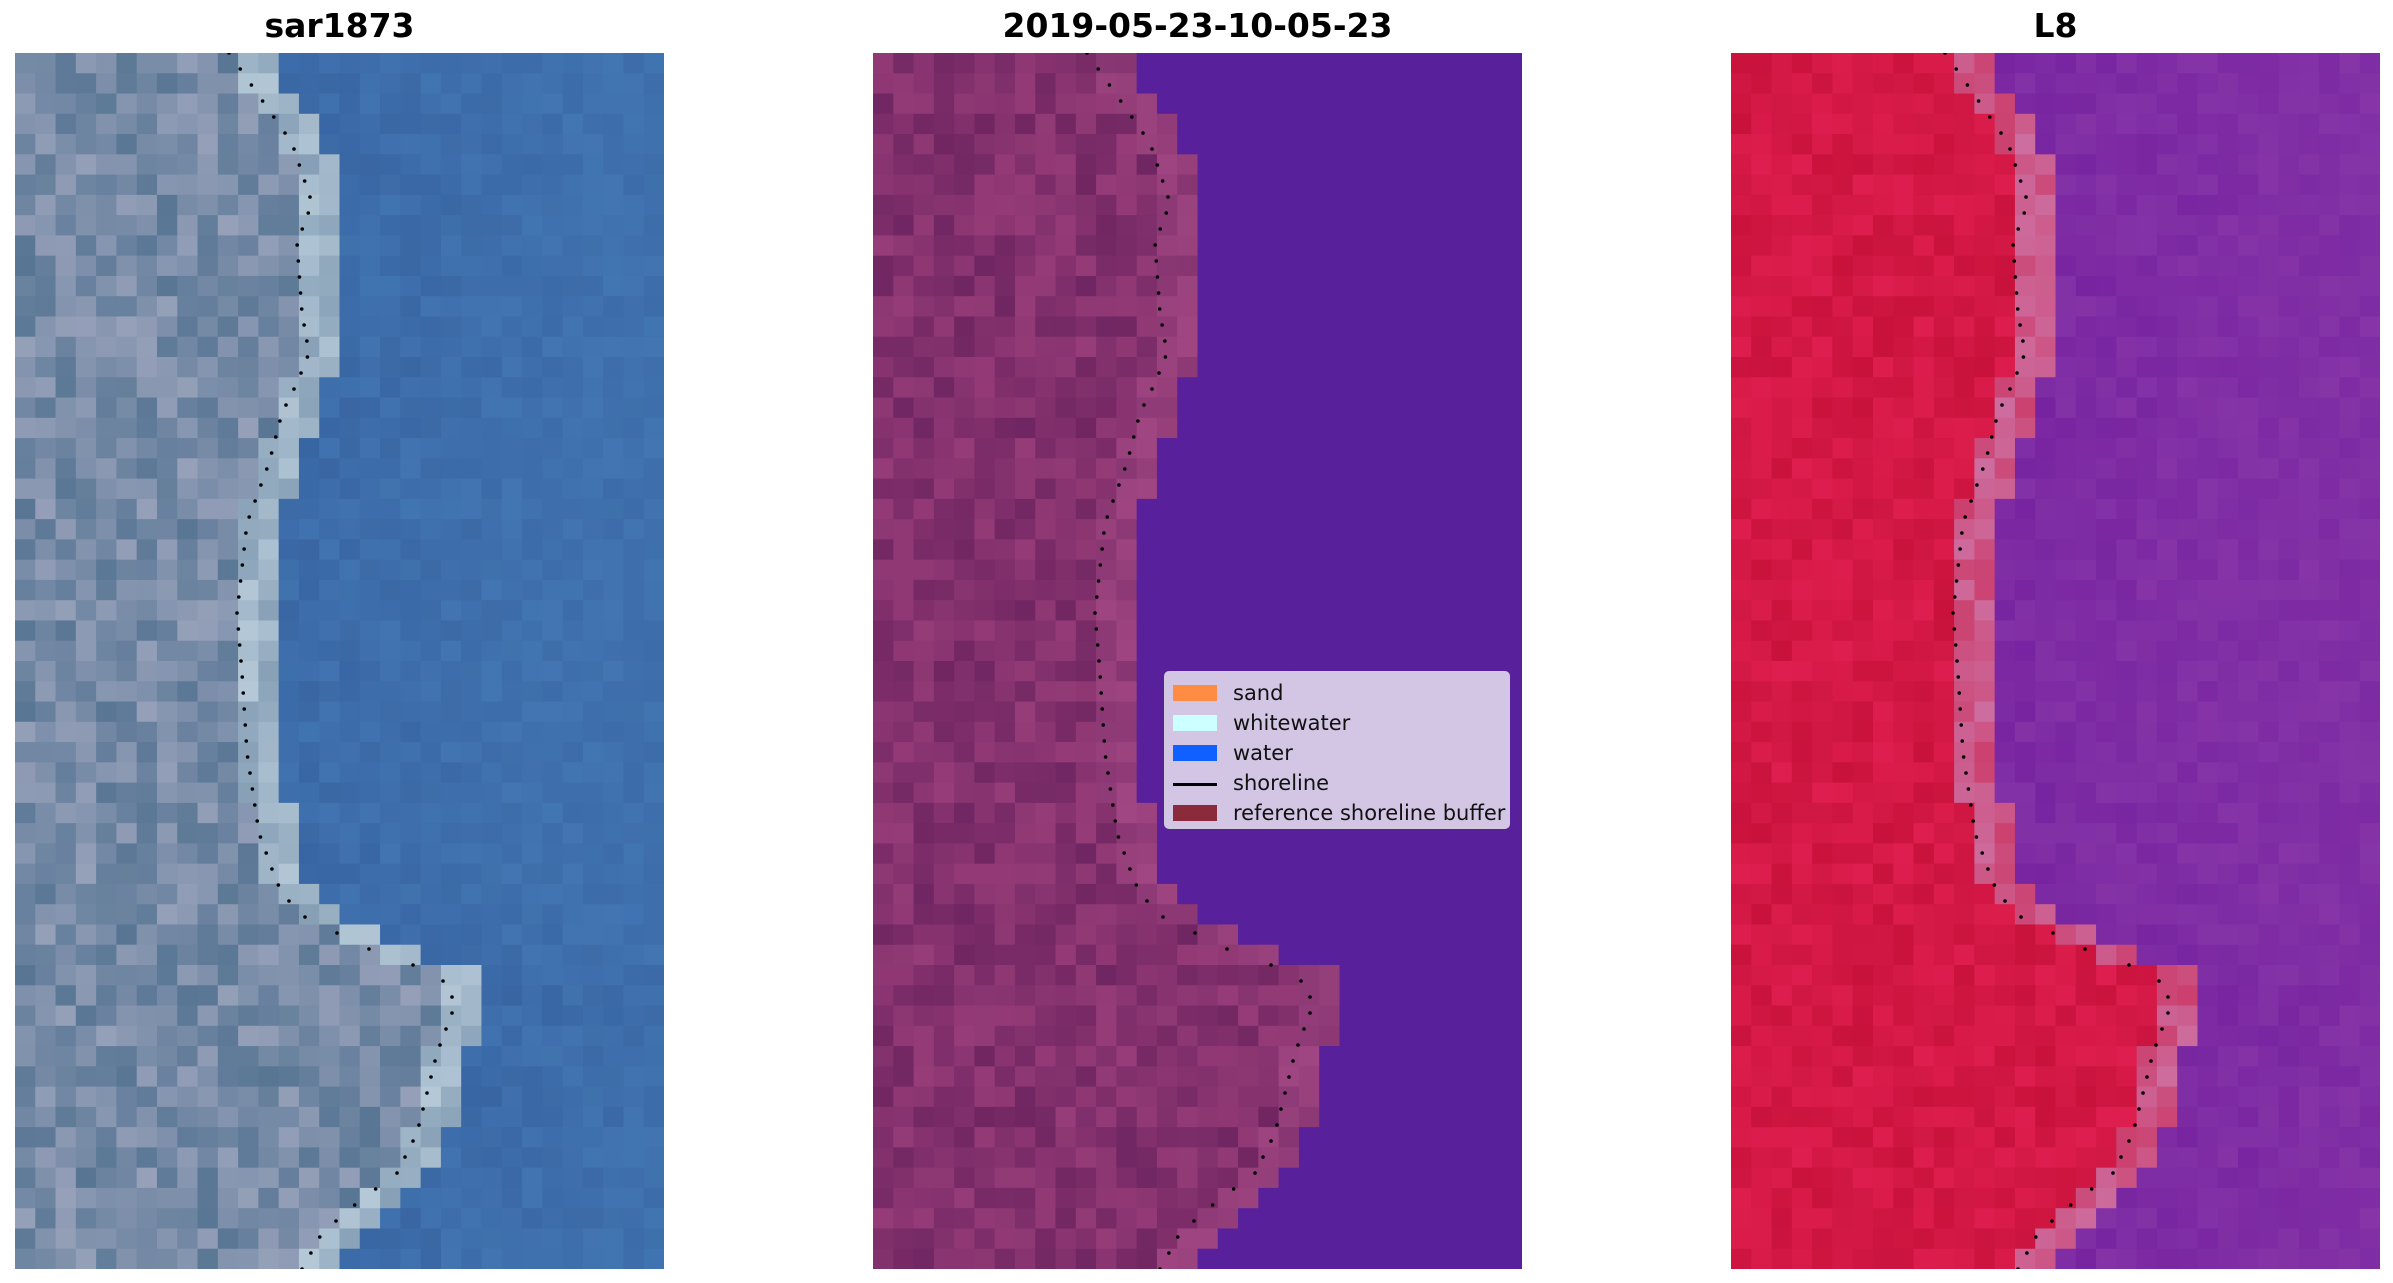 Image resolution: width=2393 pixels, height=1283 pixels. What do you see at coordinates (1292, 723) in the screenshot?
I see `legend-label-whitewater: whitewater` at bounding box center [1292, 723].